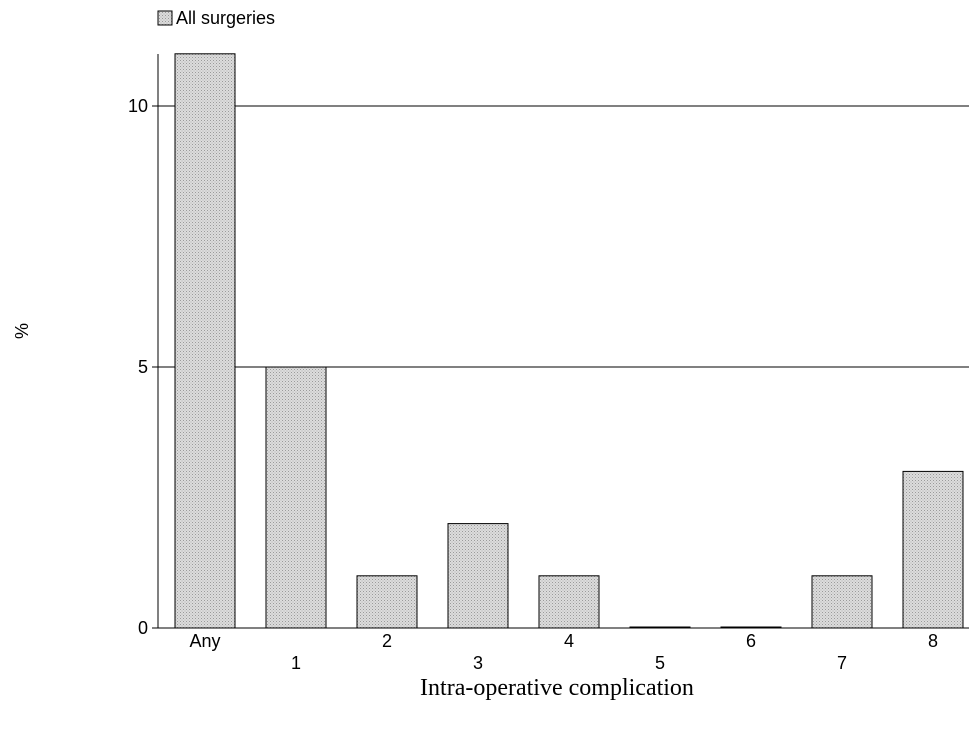 This screenshot has width=969, height=732. What do you see at coordinates (296, 663) in the screenshot?
I see `x-tick-label: 1` at bounding box center [296, 663].